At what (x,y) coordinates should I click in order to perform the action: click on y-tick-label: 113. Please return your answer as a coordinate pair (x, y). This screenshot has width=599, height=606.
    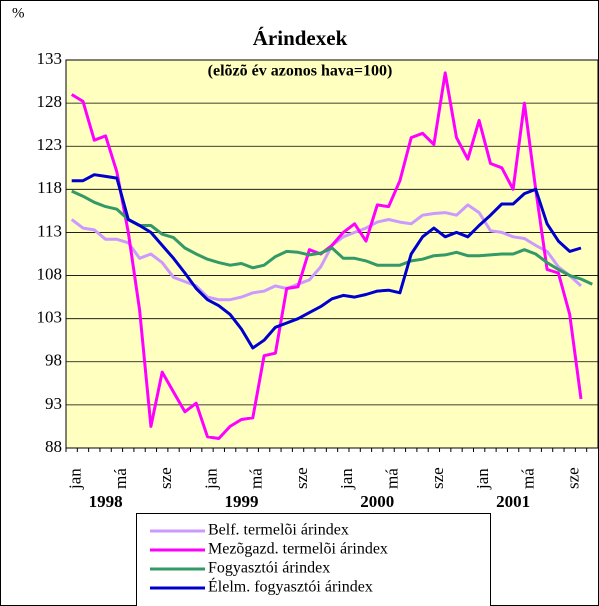
    Looking at the image, I should click on (49, 230).